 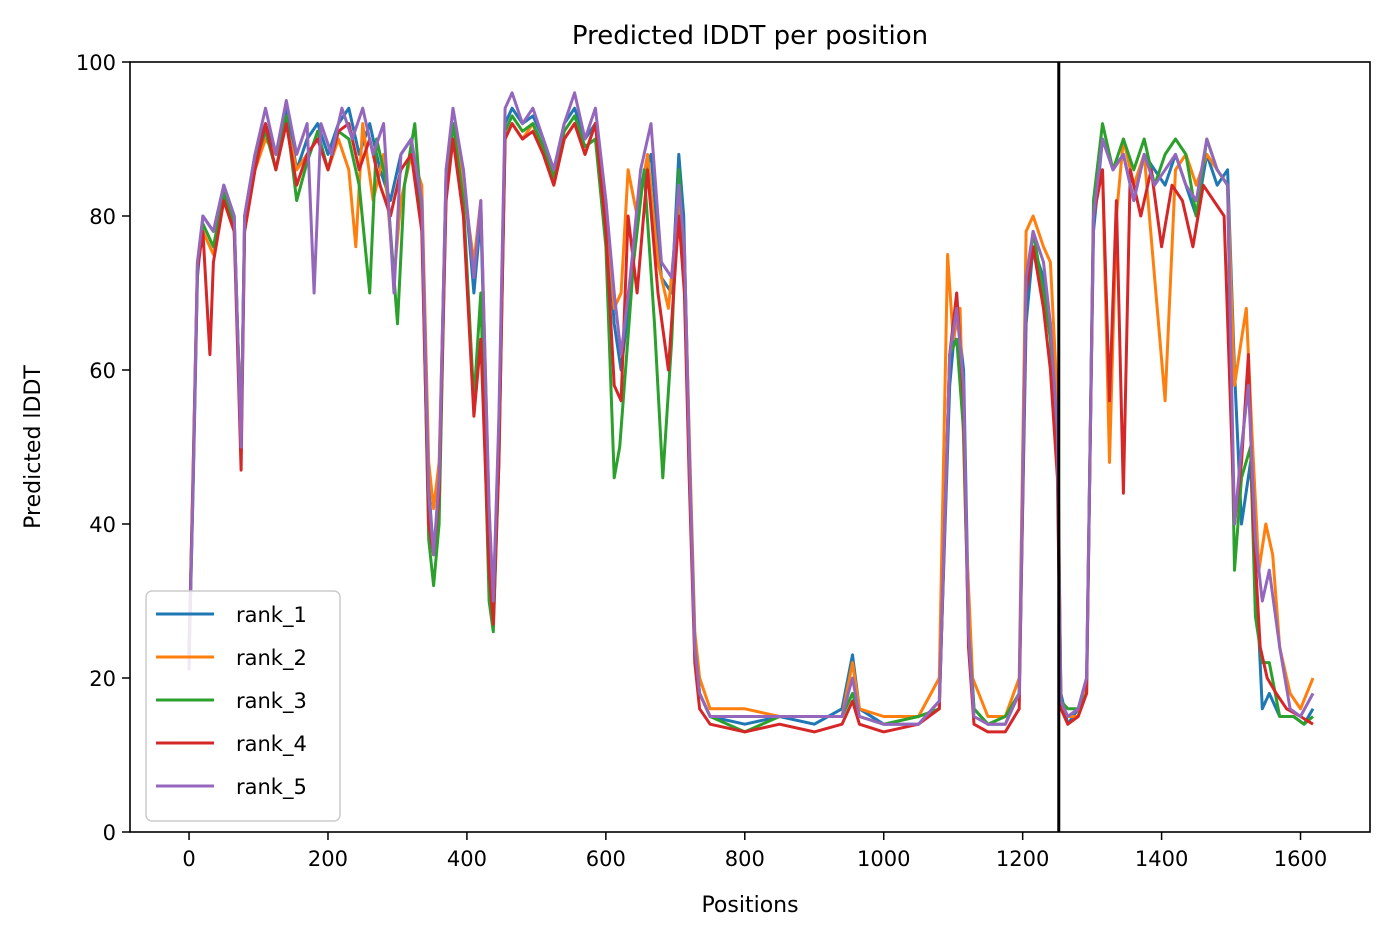 I want to click on x-tick-label: 600, so click(x=606, y=859).